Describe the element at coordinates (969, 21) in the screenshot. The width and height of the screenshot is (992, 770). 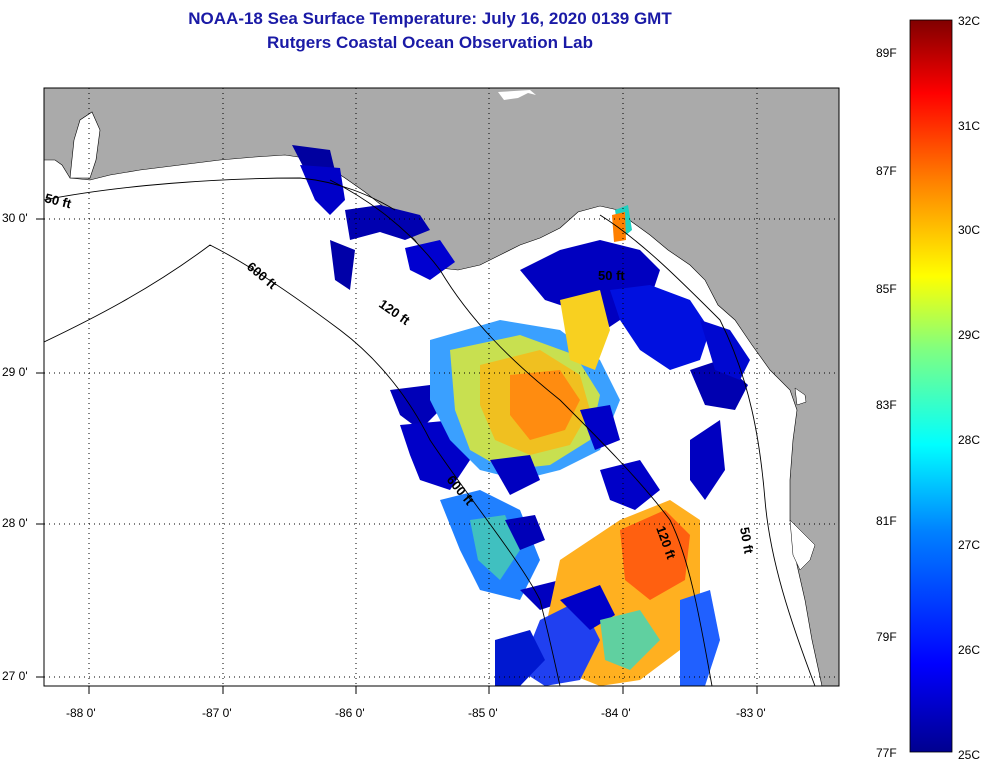
I see `colorbar-c-label: 32C` at that location.